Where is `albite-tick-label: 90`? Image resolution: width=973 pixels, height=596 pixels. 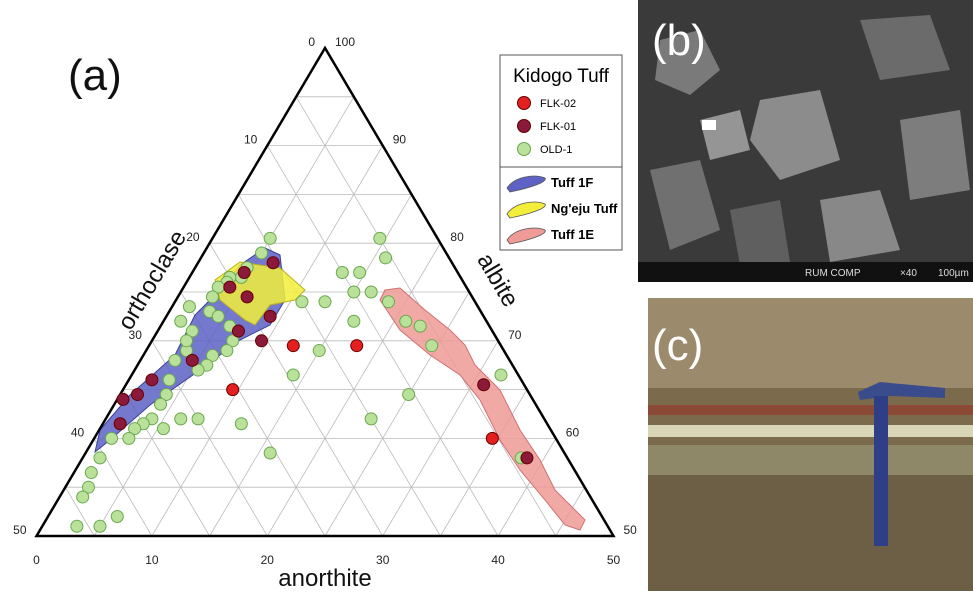 albite-tick-label: 90 is located at coordinates (400, 140).